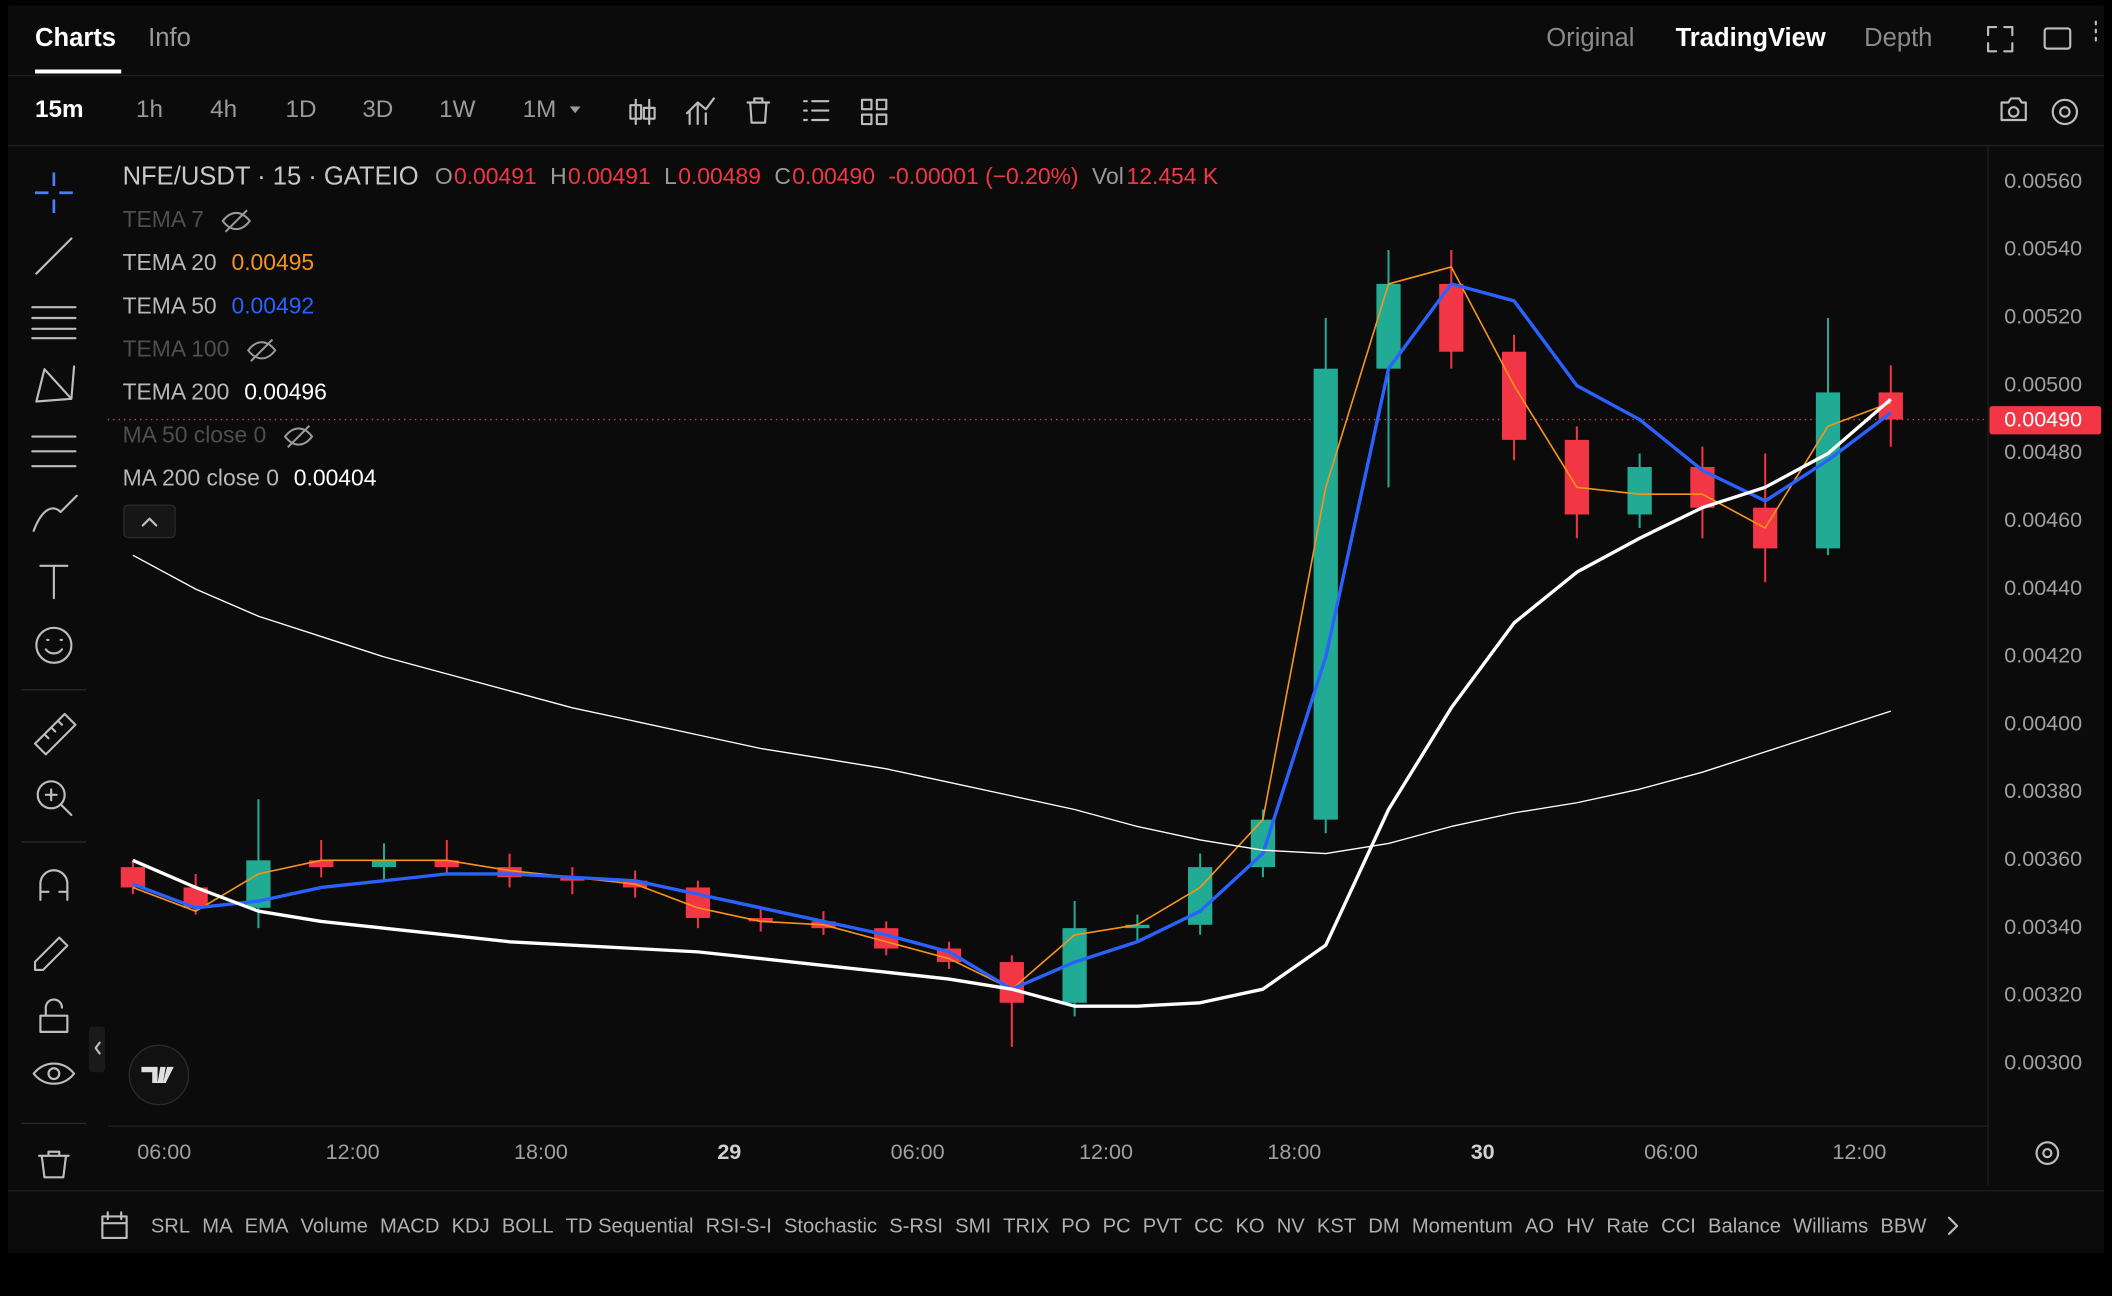  Describe the element at coordinates (335, 478) in the screenshot. I see `indicator-value: 0.00404` at that location.